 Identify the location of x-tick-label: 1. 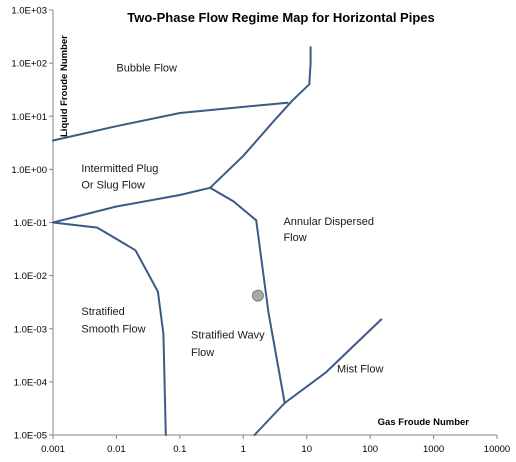
(243, 449).